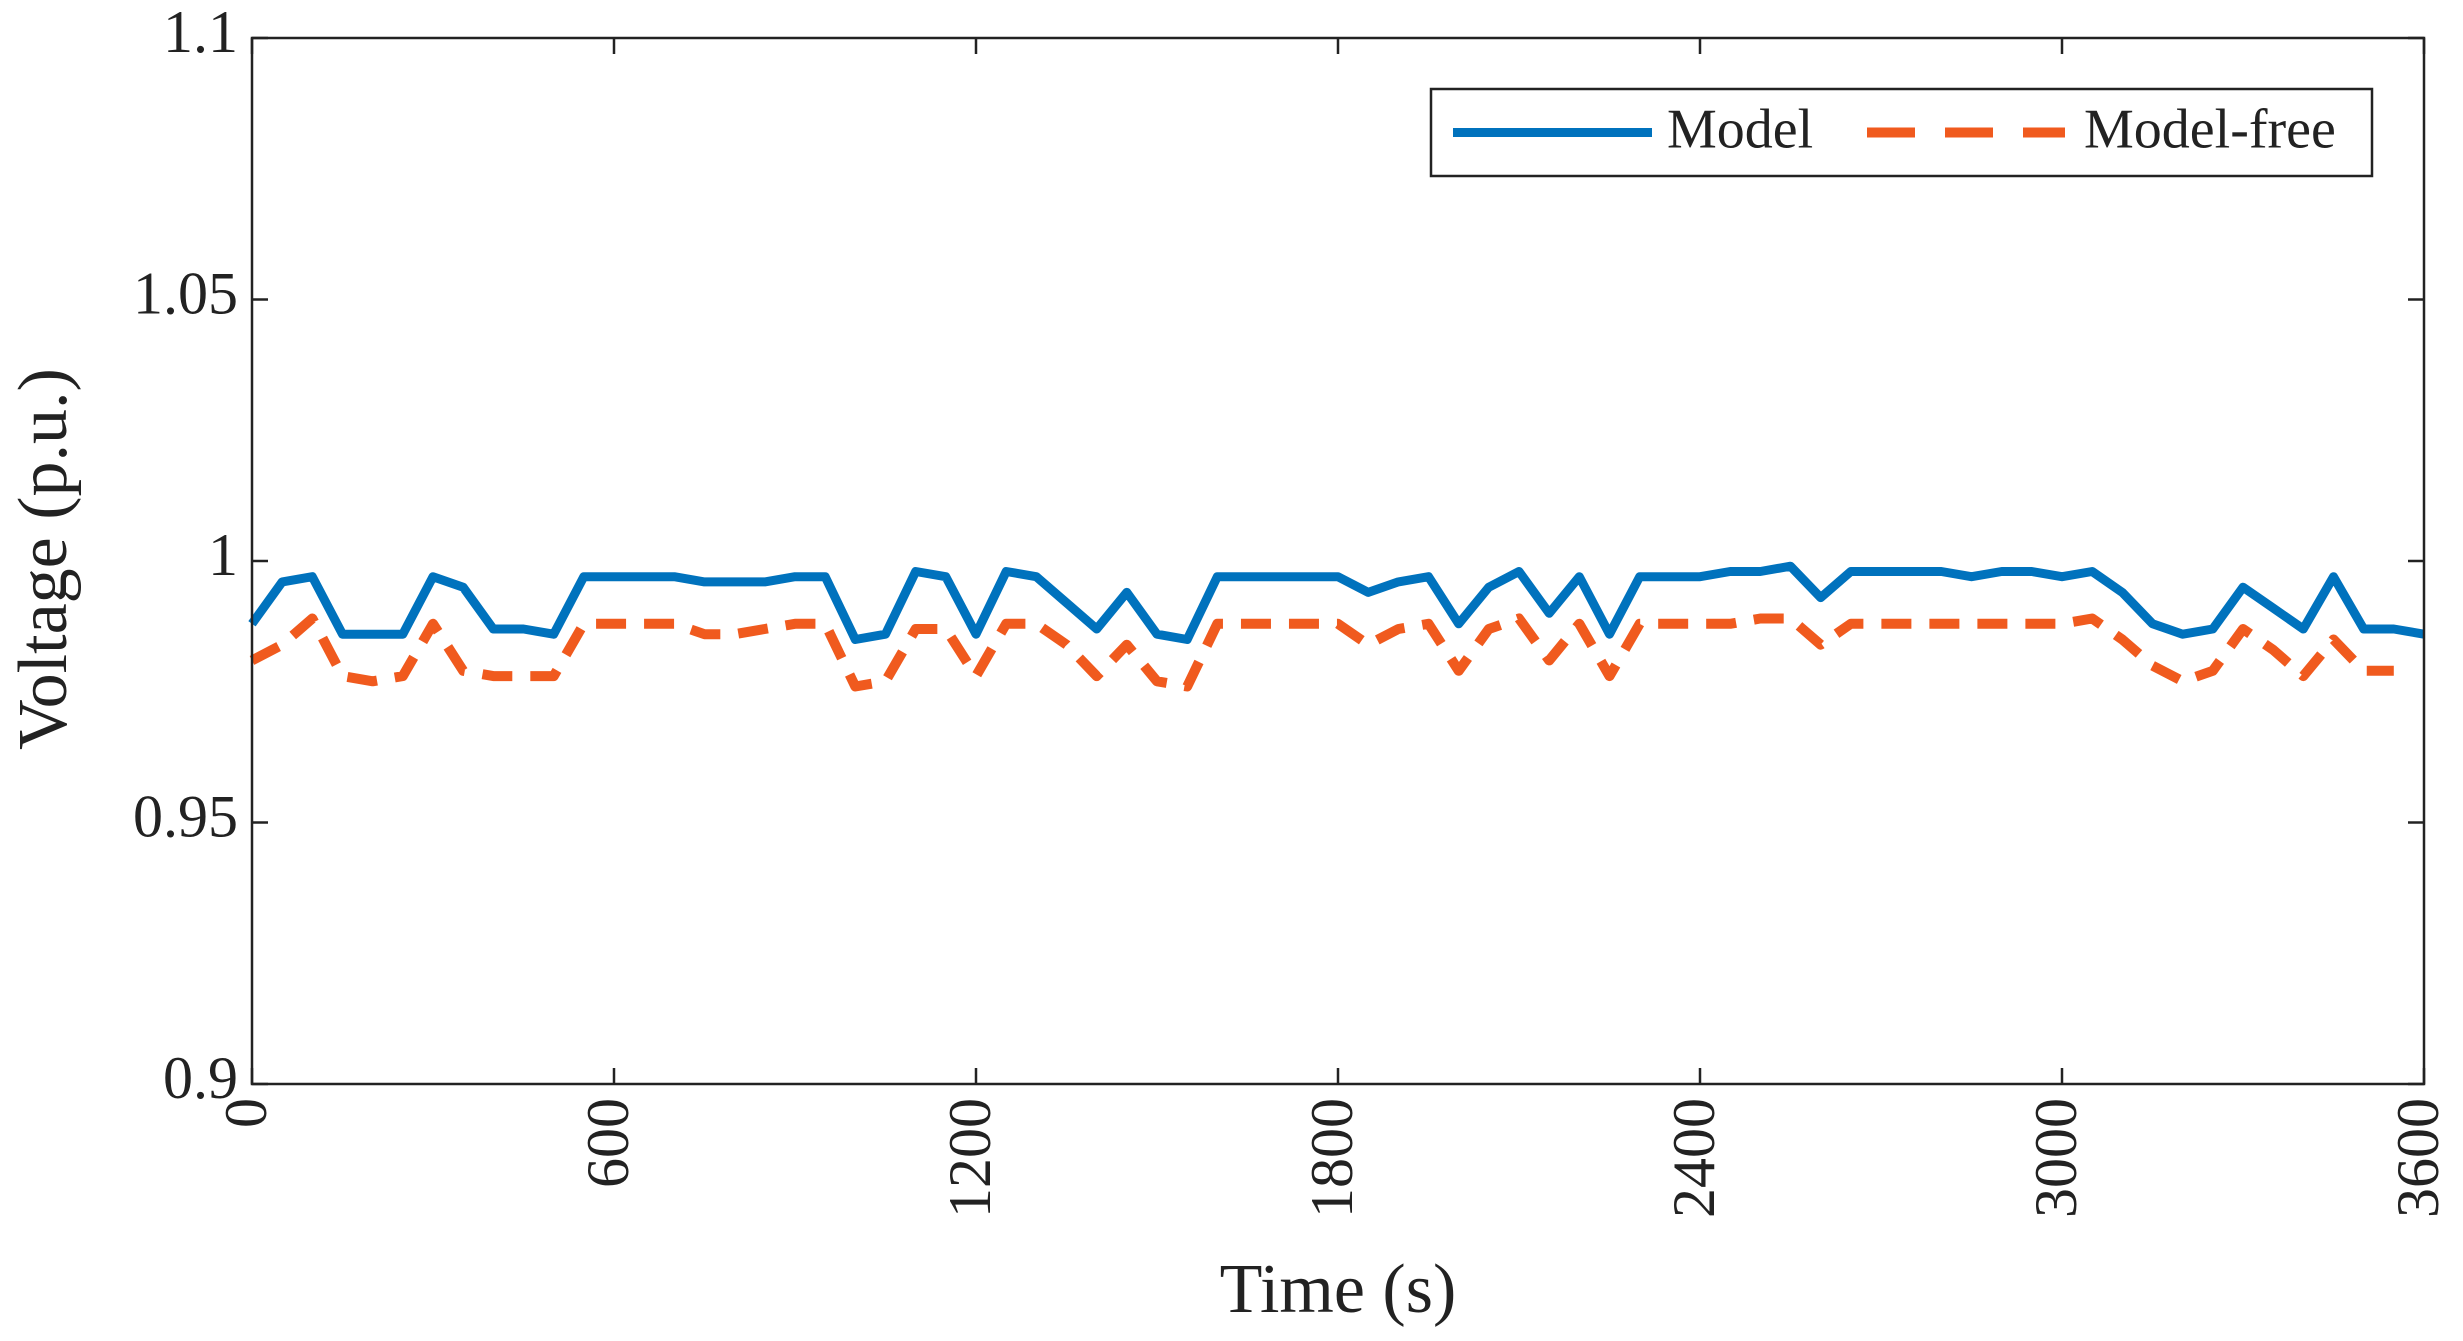 This screenshot has width=2463, height=1341. What do you see at coordinates (185, 293) in the screenshot?
I see `y-tick-label: 1.05` at bounding box center [185, 293].